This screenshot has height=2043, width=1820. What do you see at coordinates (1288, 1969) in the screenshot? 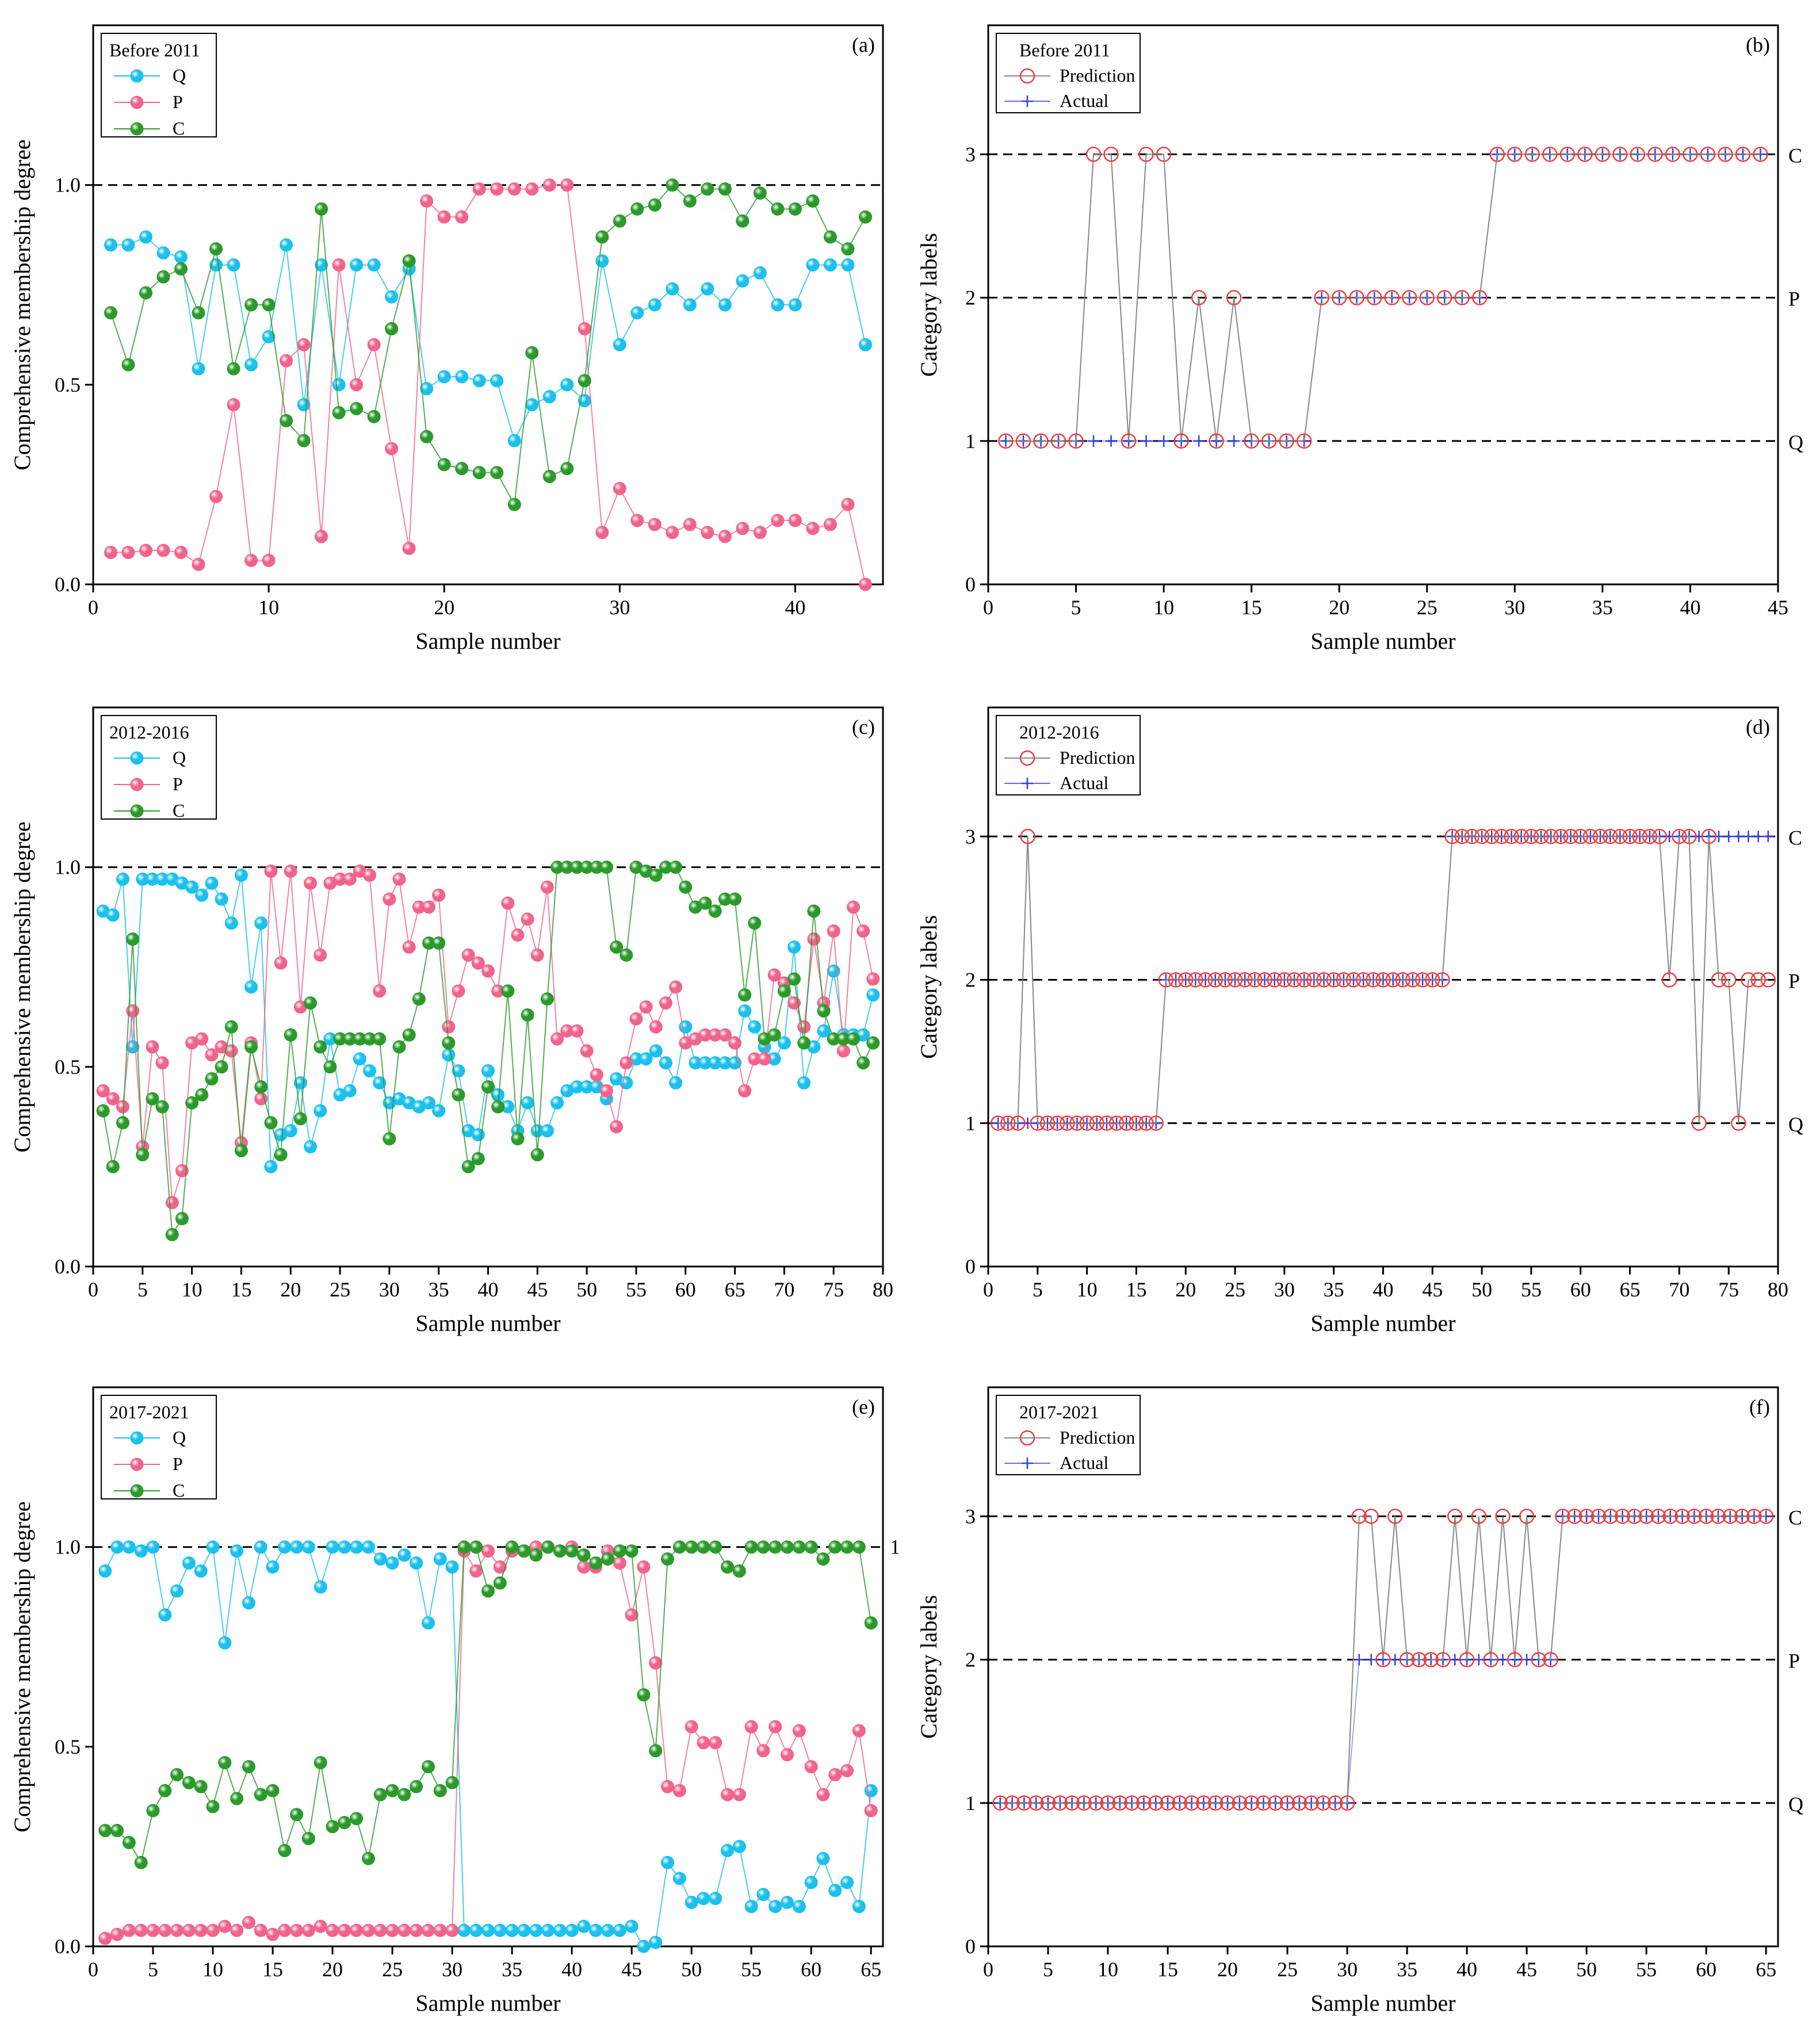
I see `x-tick-label: 25` at bounding box center [1288, 1969].